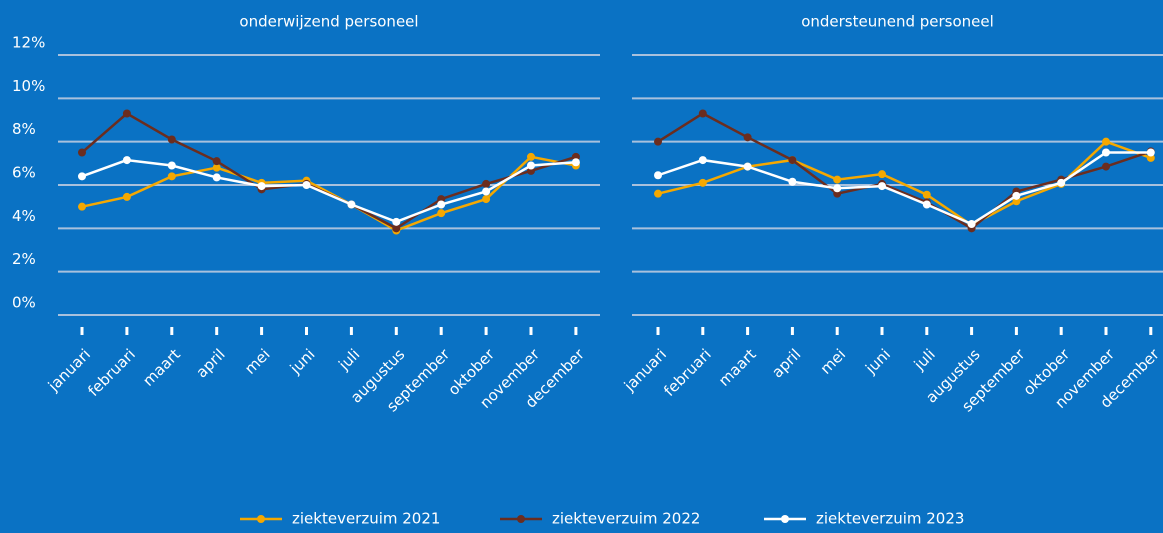 This screenshot has height=533, width=1163. What do you see at coordinates (626, 519) in the screenshot?
I see `legend-label: ziekteverzuim 2022` at bounding box center [626, 519].